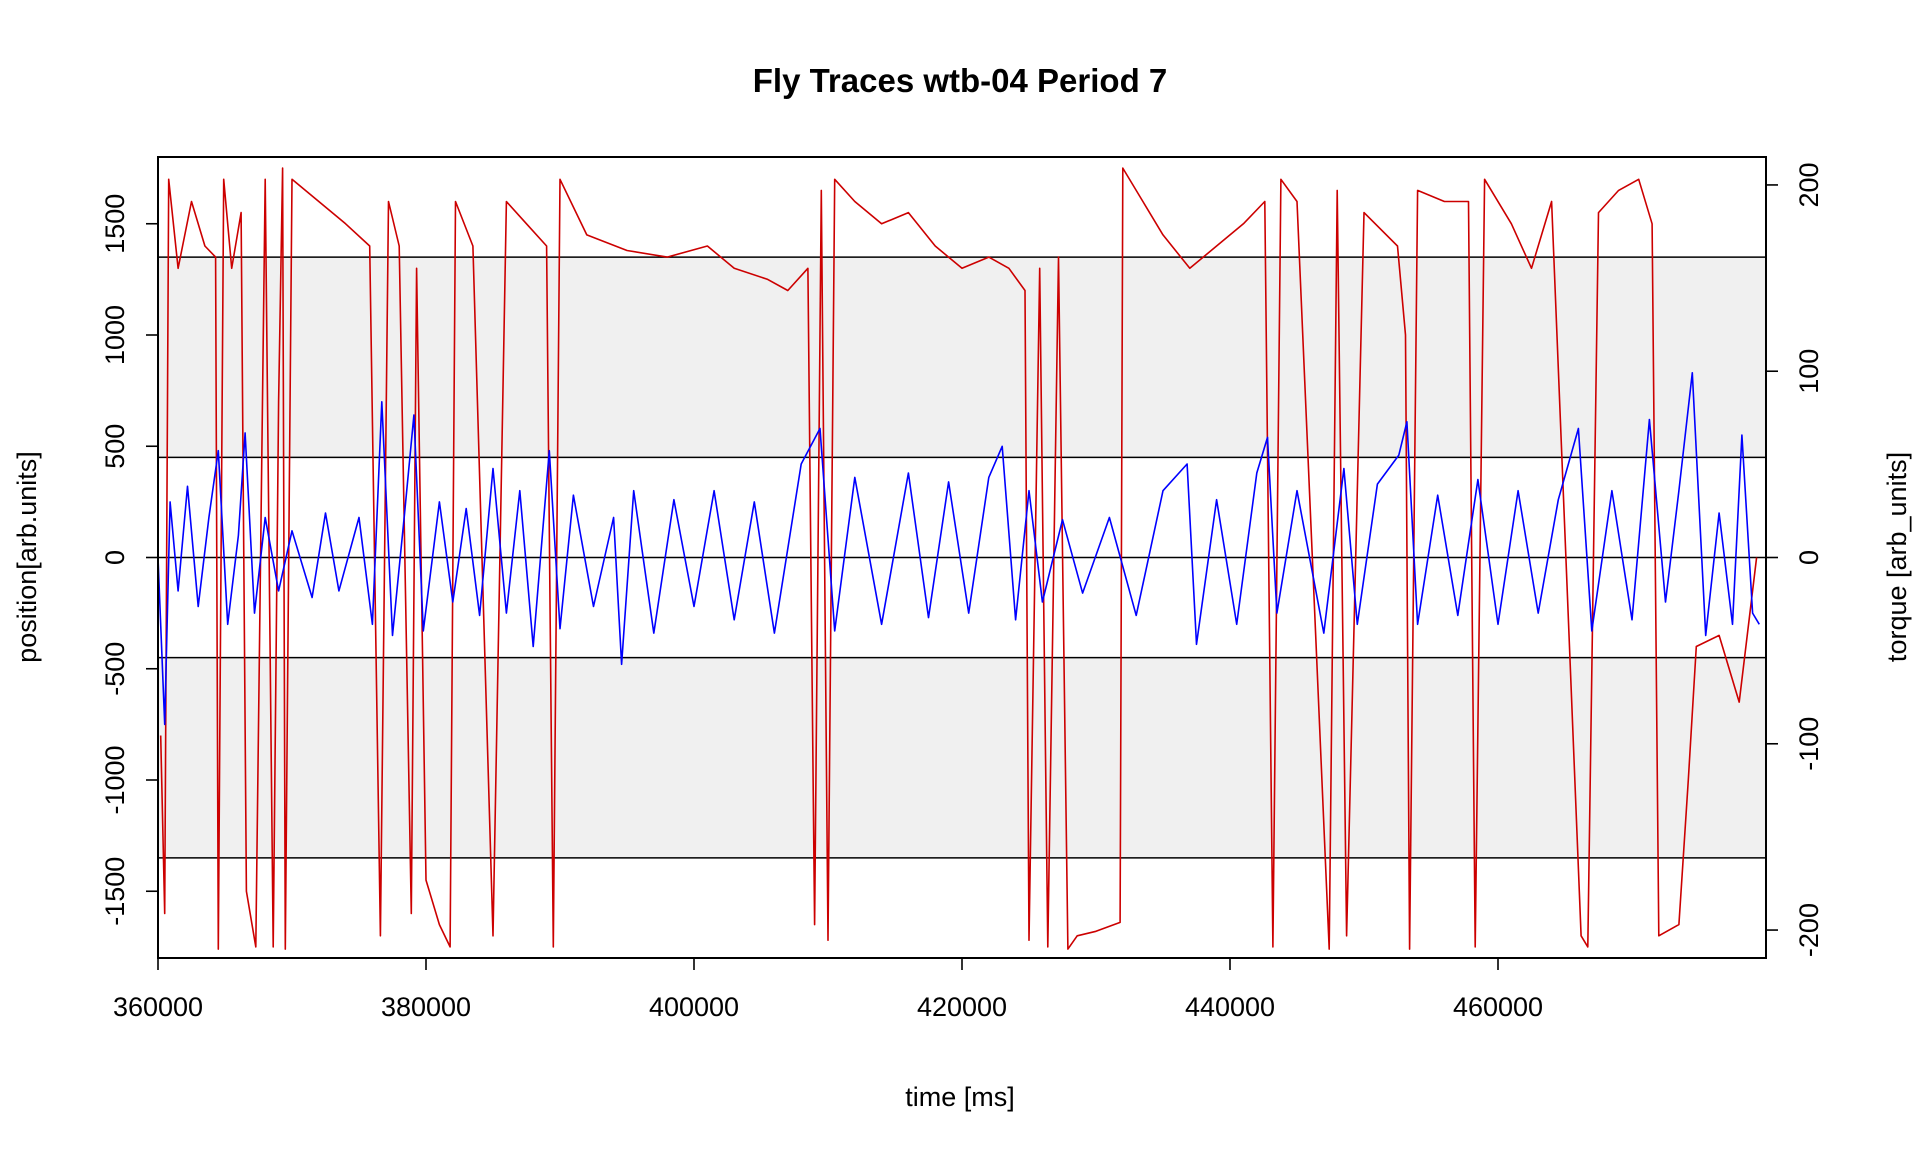 This screenshot has width=1920, height=1152. Describe the element at coordinates (426, 1007) in the screenshot. I see `x-tick-label: 380000` at that location.